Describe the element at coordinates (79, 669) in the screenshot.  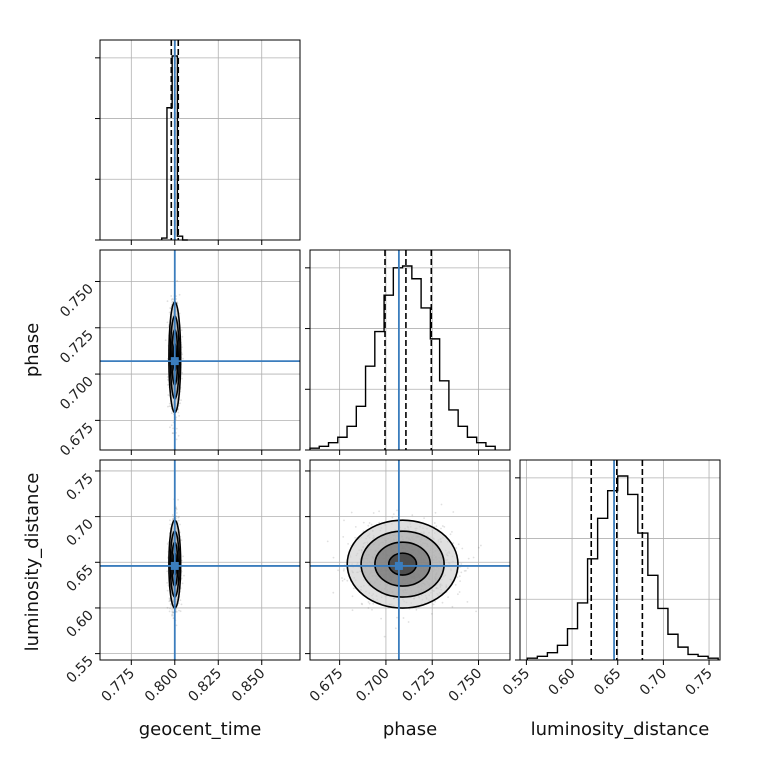
I see `y-tick-label: 0.55` at that location.